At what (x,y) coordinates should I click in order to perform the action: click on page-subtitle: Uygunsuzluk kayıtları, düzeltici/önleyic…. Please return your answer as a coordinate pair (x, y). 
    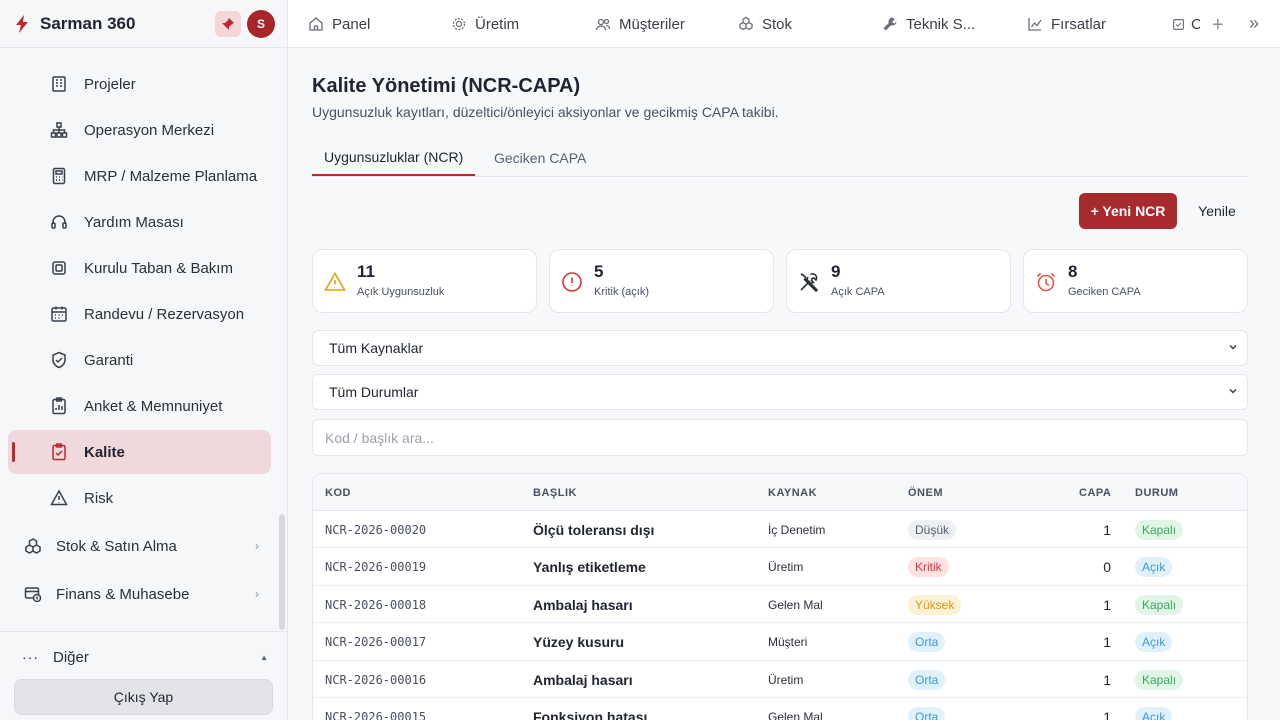
    Looking at the image, I should click on (545, 112).